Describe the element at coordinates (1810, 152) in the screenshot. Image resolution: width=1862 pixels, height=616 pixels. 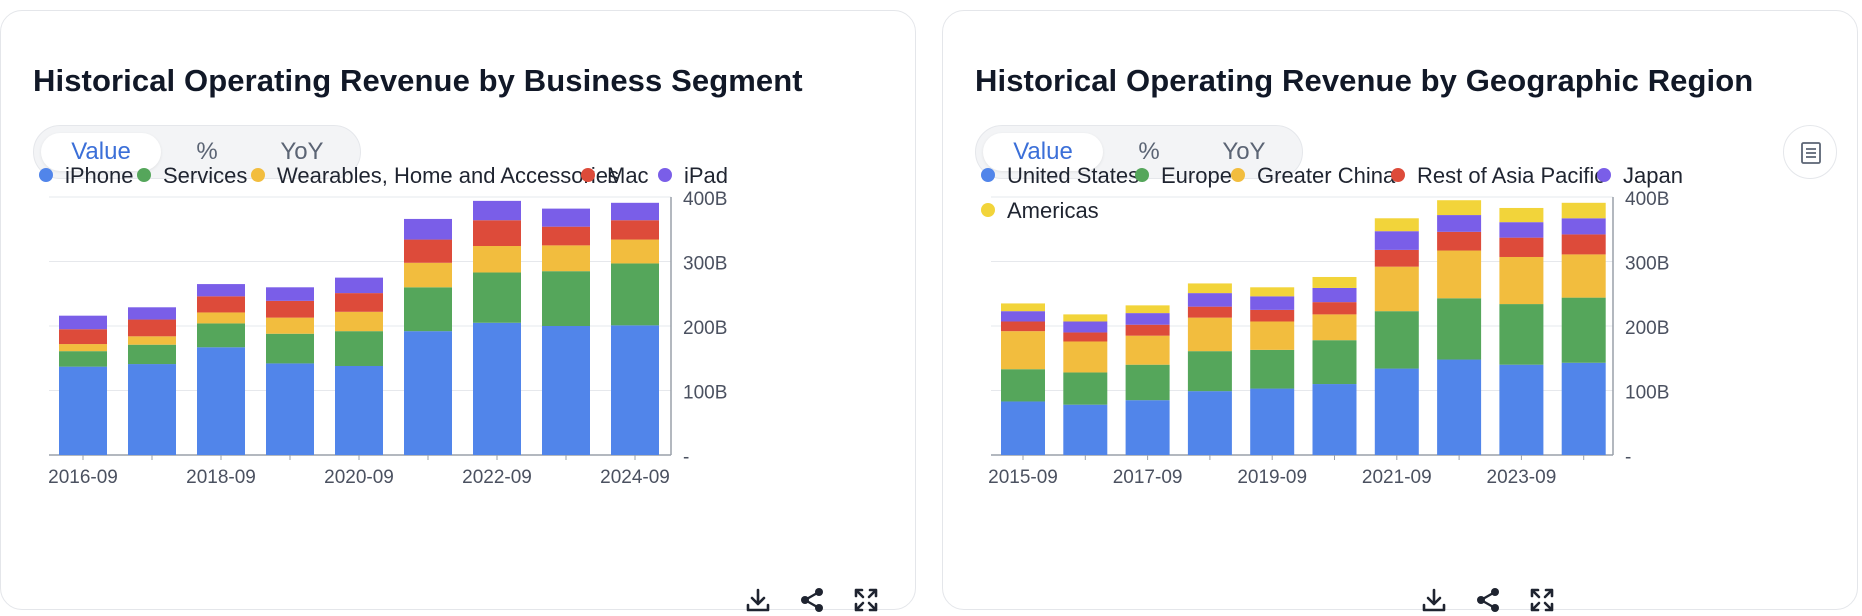
I see `table-view-button` at that location.